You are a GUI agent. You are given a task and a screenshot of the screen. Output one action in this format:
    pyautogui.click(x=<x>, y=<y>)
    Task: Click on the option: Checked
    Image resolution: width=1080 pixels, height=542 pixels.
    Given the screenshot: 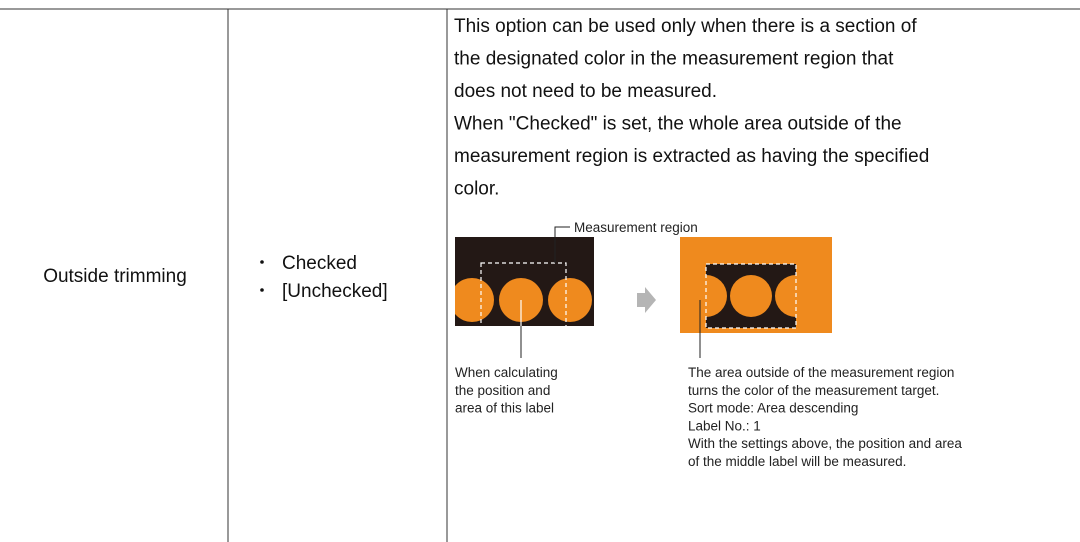 What is the action you would take?
    pyautogui.click(x=319, y=263)
    